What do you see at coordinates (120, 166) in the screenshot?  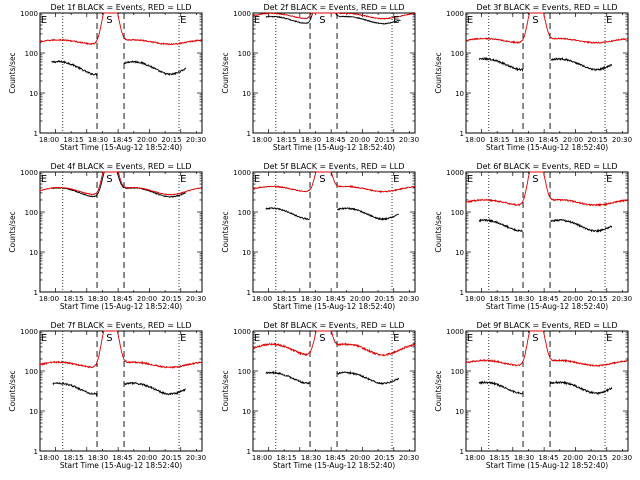 I see `panel-title: Det 4f BLACK = Events, RED = LLD` at bounding box center [120, 166].